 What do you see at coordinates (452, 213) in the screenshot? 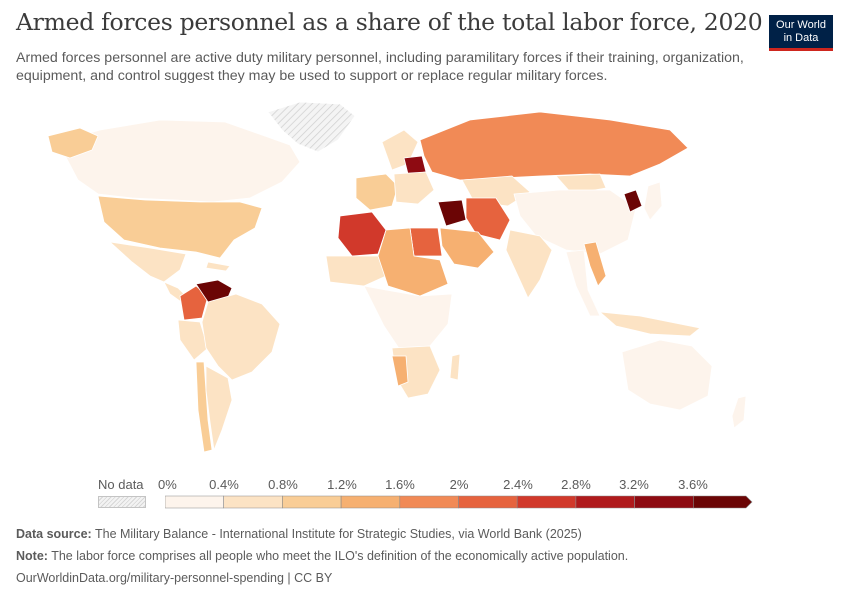
I see `region-syria` at bounding box center [452, 213].